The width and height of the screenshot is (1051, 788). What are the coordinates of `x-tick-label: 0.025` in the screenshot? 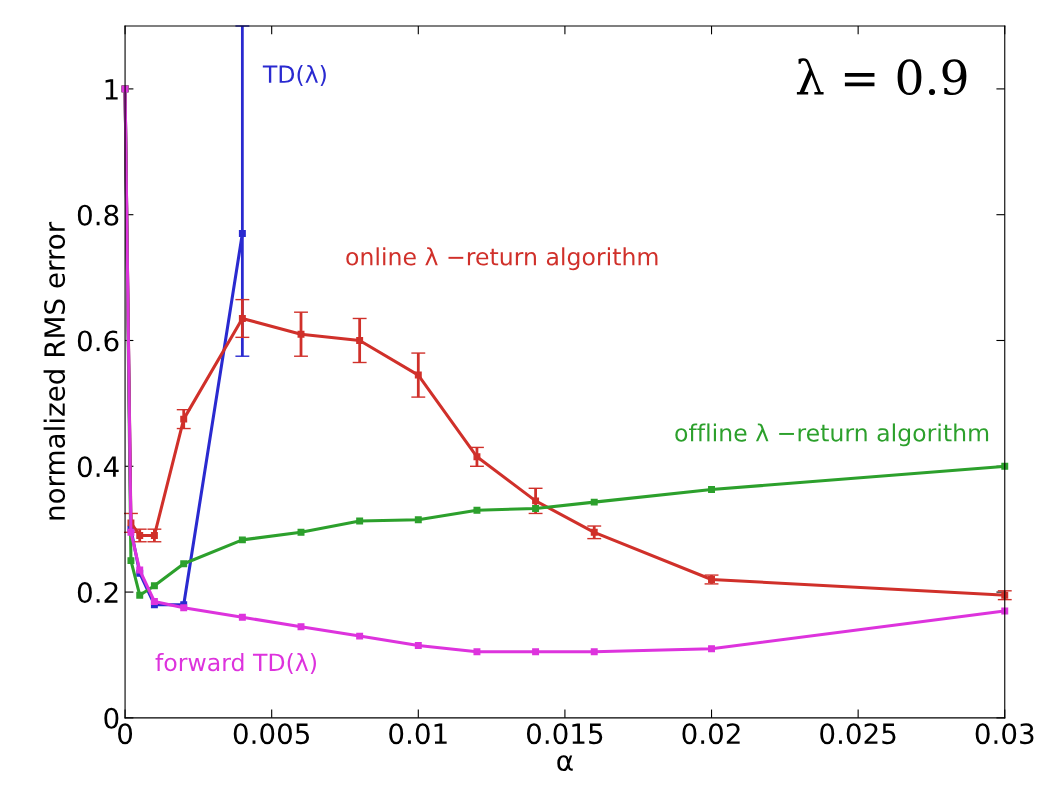 It's located at (858, 734).